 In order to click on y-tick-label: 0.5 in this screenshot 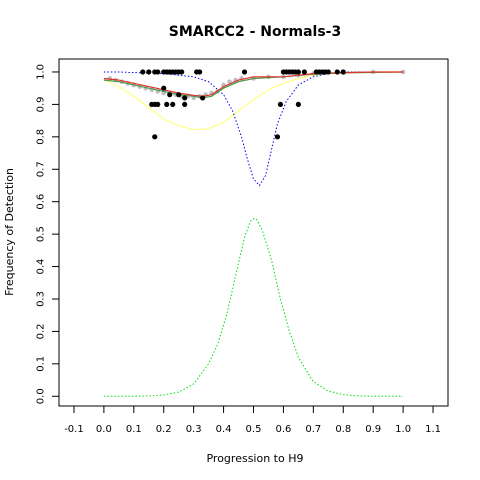, I will do `click(41, 234)`.